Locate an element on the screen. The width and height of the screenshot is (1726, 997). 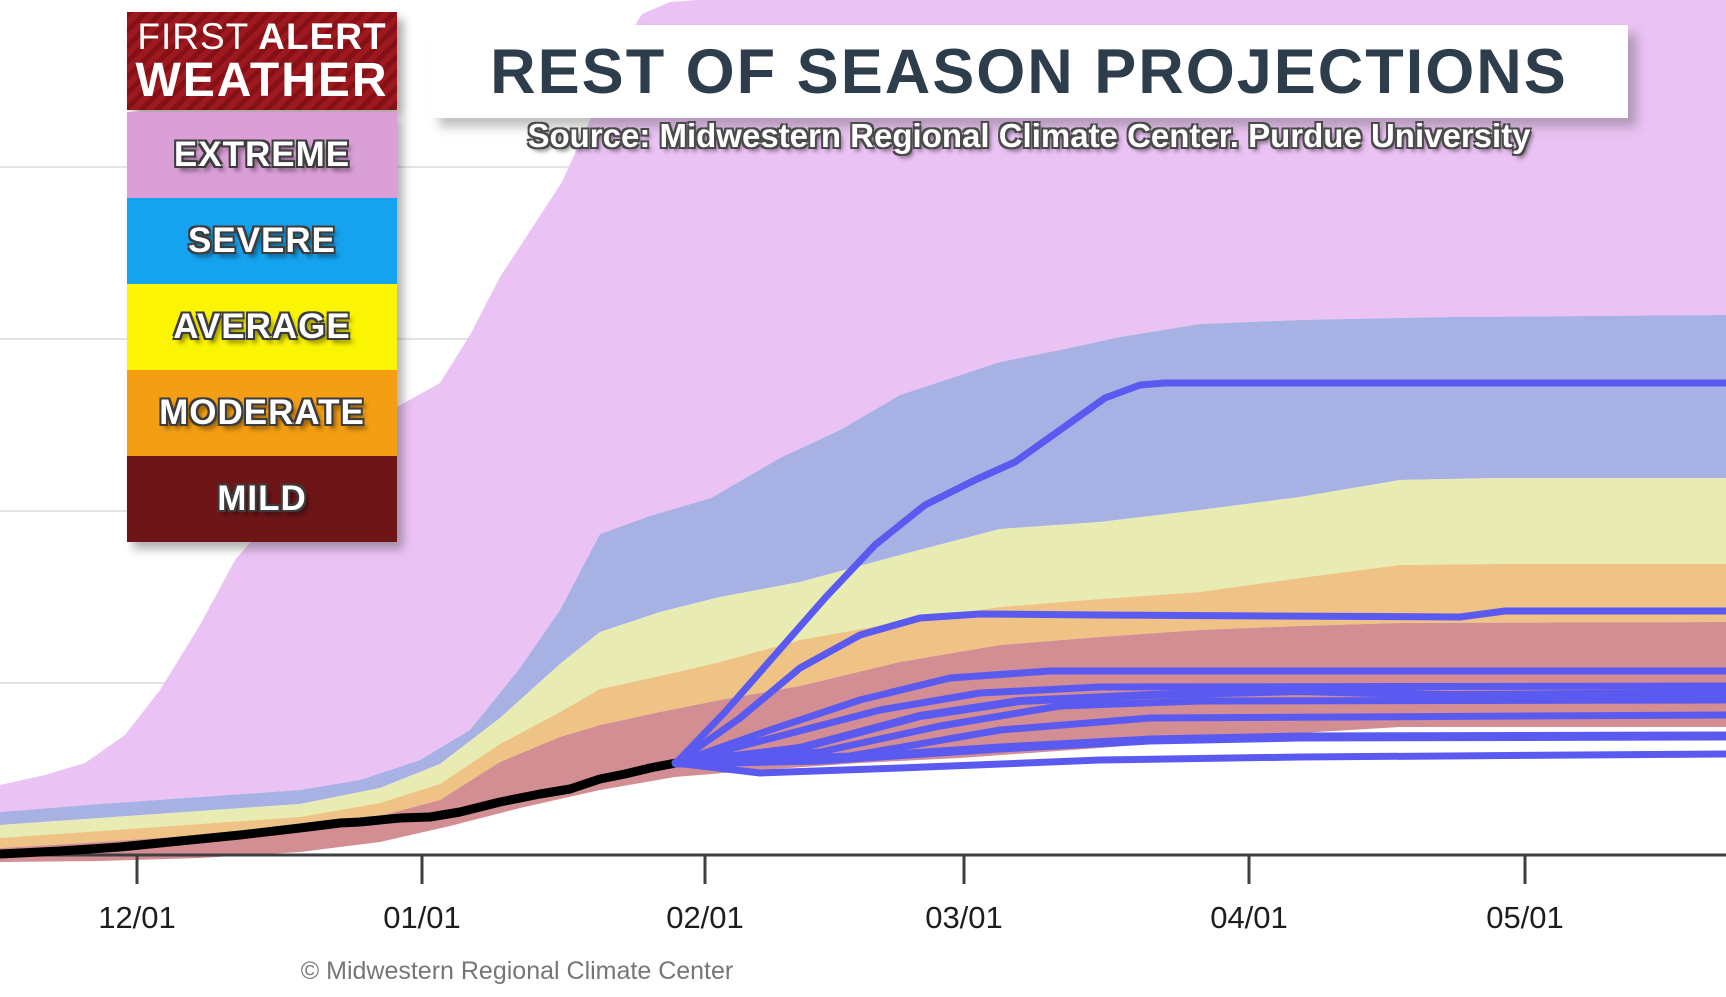
logo-word-alert: ALERT is located at coordinates (322, 36).